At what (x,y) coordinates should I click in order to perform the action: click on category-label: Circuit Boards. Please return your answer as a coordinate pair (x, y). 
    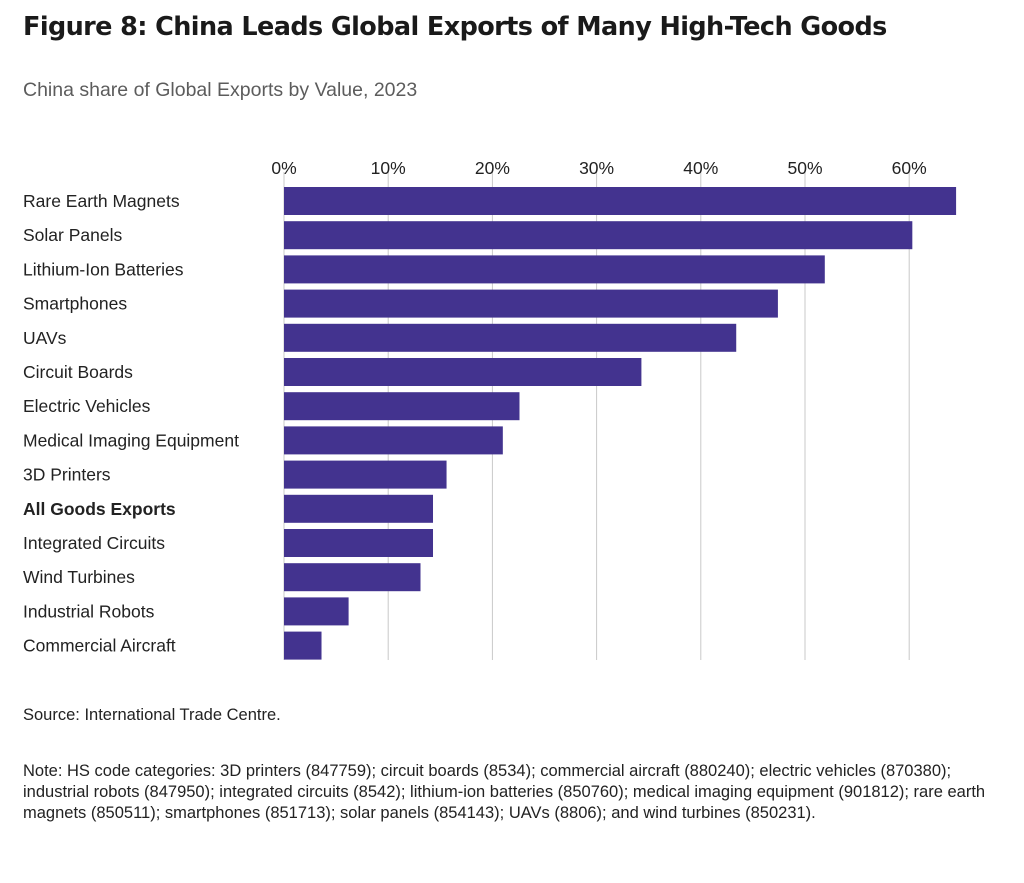
    Looking at the image, I should click on (78, 372).